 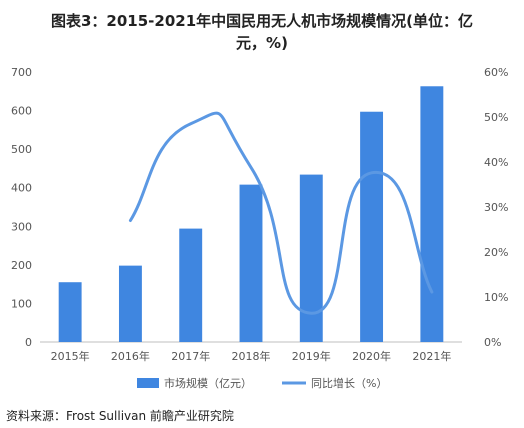 What do you see at coordinates (496, 162) in the screenshot?
I see `y-right-tick-label: 40%` at bounding box center [496, 162].